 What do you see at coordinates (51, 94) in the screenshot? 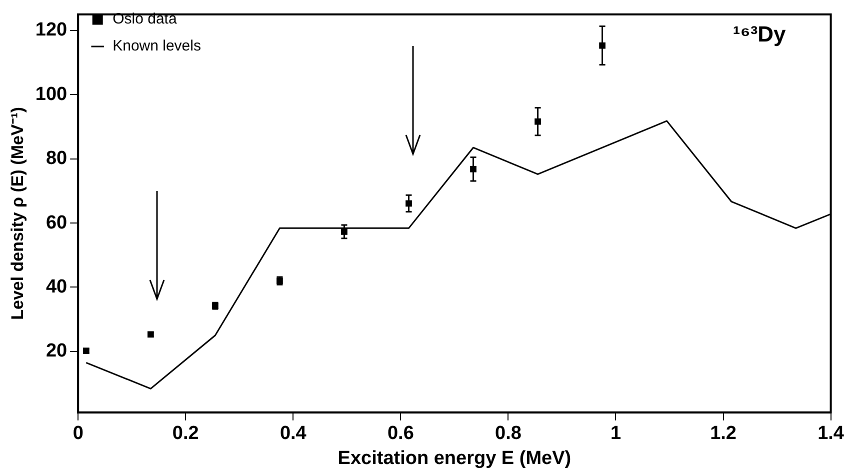
I see `y-tick-label: 100` at bounding box center [51, 94].